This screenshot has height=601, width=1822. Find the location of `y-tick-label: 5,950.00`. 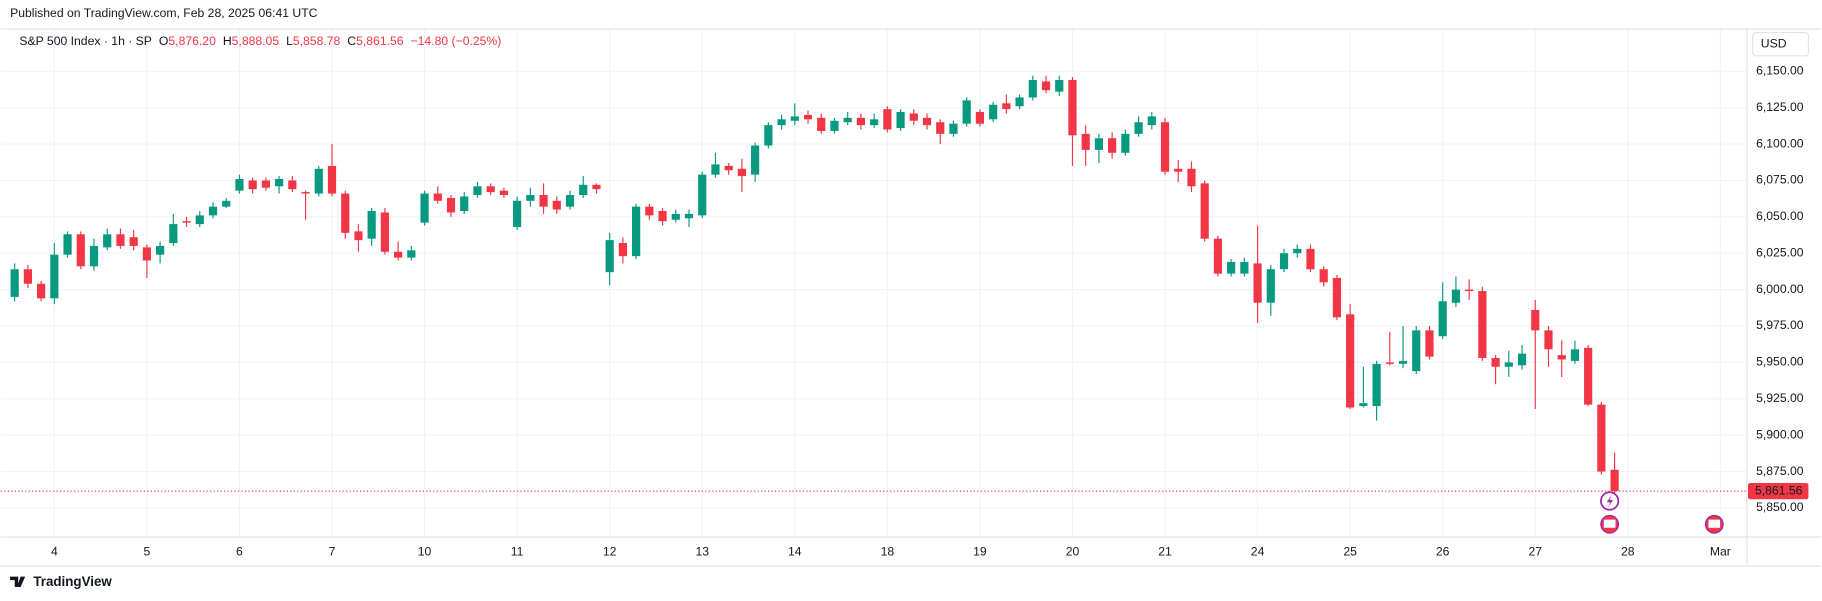

y-tick-label: 5,950.00 is located at coordinates (1780, 362).